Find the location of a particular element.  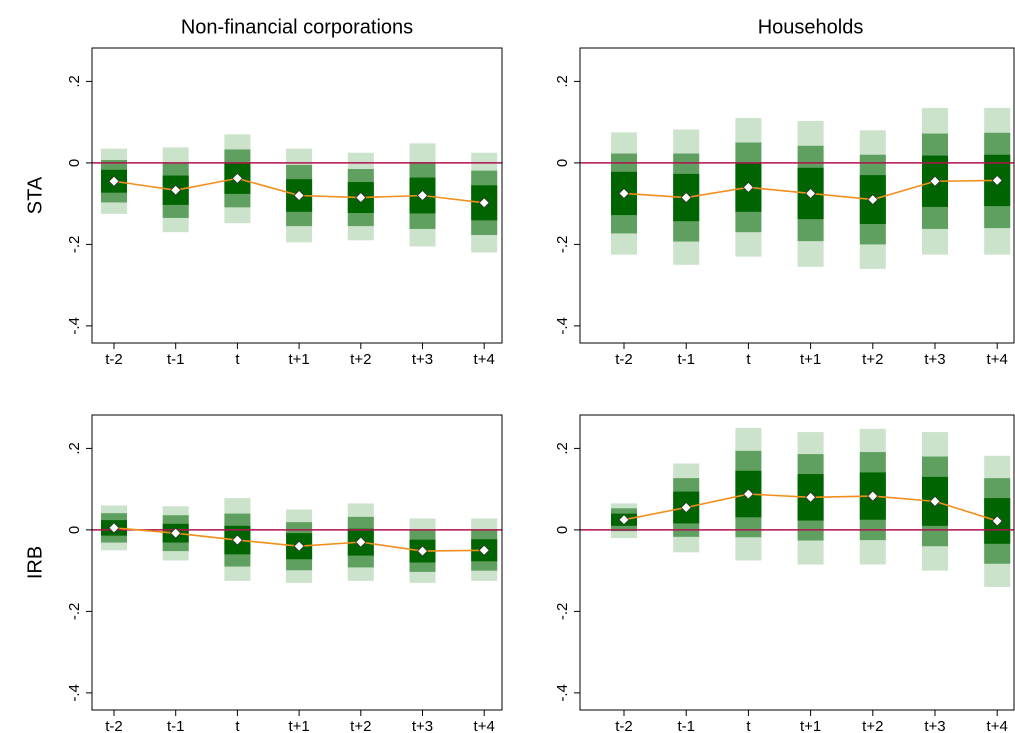

panel-title: Non-financial corporations is located at coordinates (297, 27).